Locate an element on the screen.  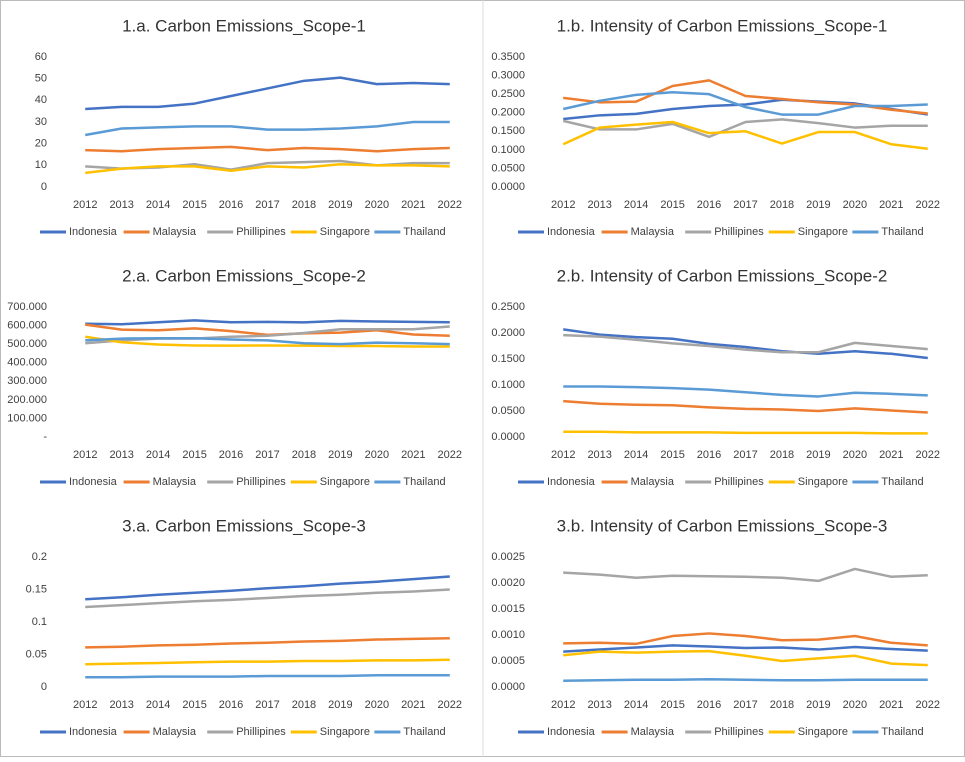
y-tick-label: 200.000 is located at coordinates (27, 400).